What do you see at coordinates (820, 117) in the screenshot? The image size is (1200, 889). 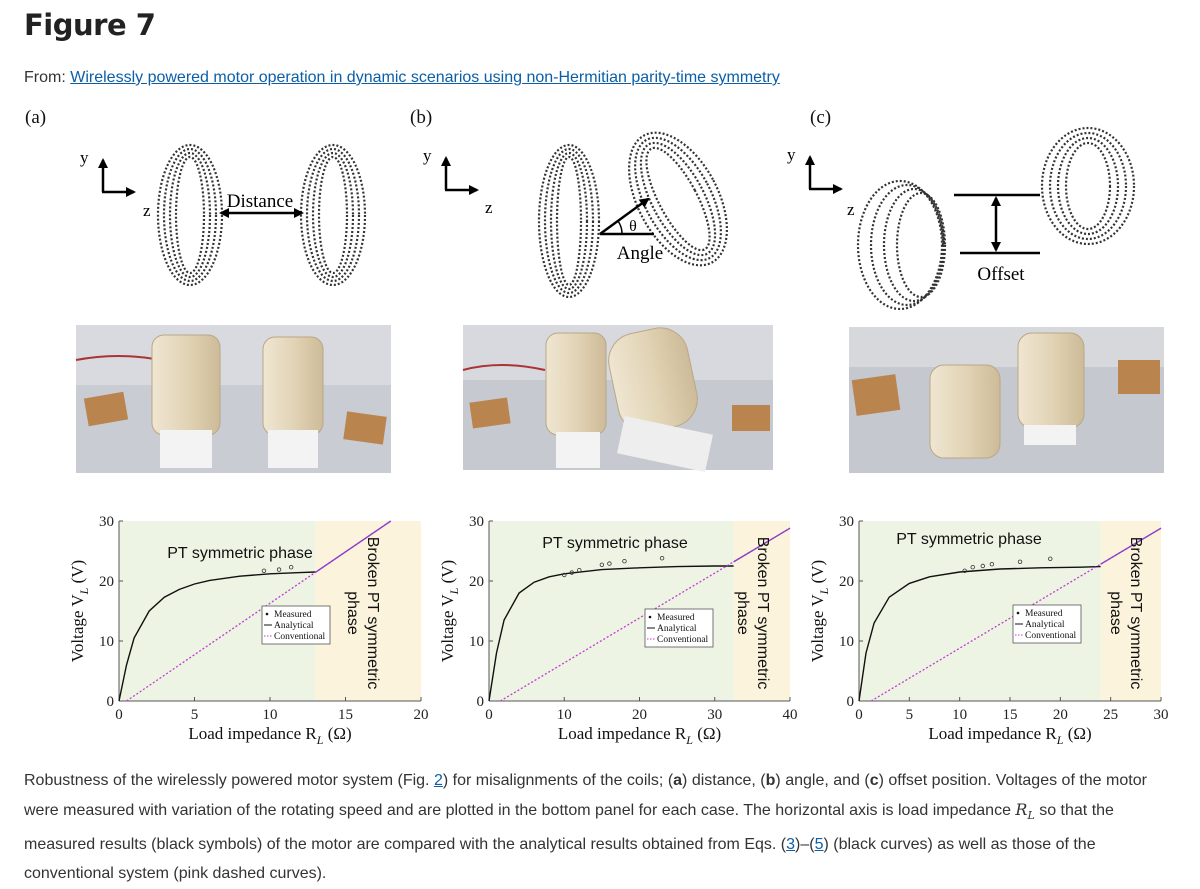 I see `panel-label-c: (c)` at bounding box center [820, 117].